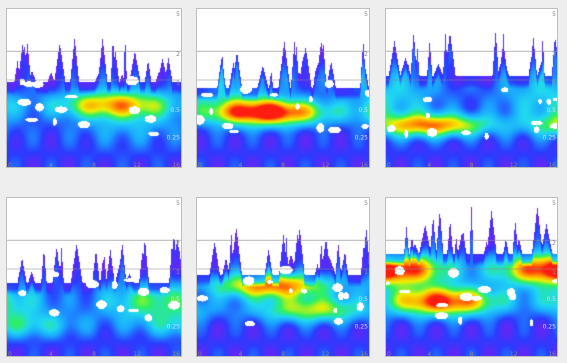 This screenshot has width=567, height=363. I want to click on wavelet-panel-6: 5 2 1 0.5 0.25 0 4 8 12 16, so click(471, 277).